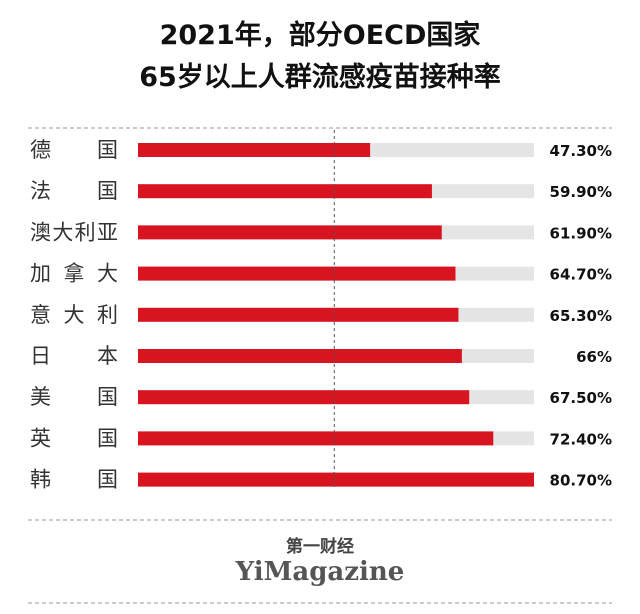 This screenshot has height=614, width=640. I want to click on value-label: 61.90%, so click(581, 233).